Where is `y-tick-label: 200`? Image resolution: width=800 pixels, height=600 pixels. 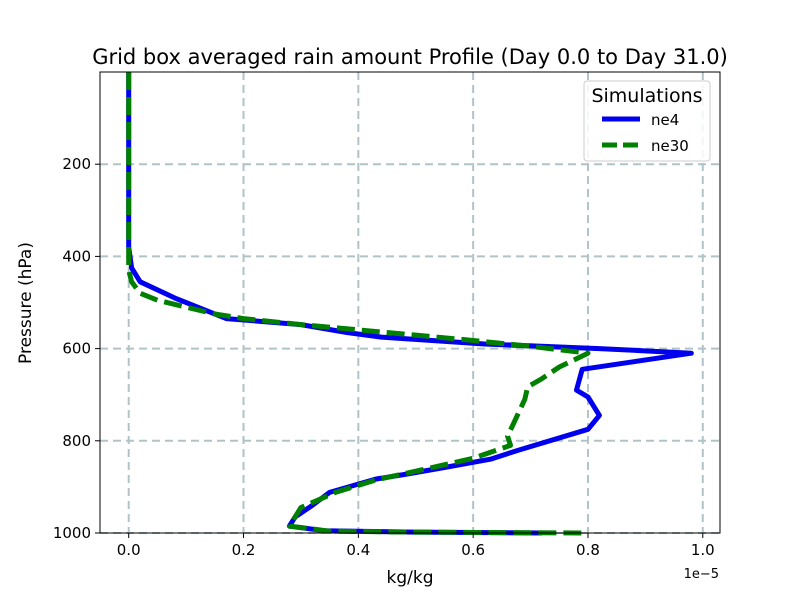 y-tick-label: 200 is located at coordinates (76, 164).